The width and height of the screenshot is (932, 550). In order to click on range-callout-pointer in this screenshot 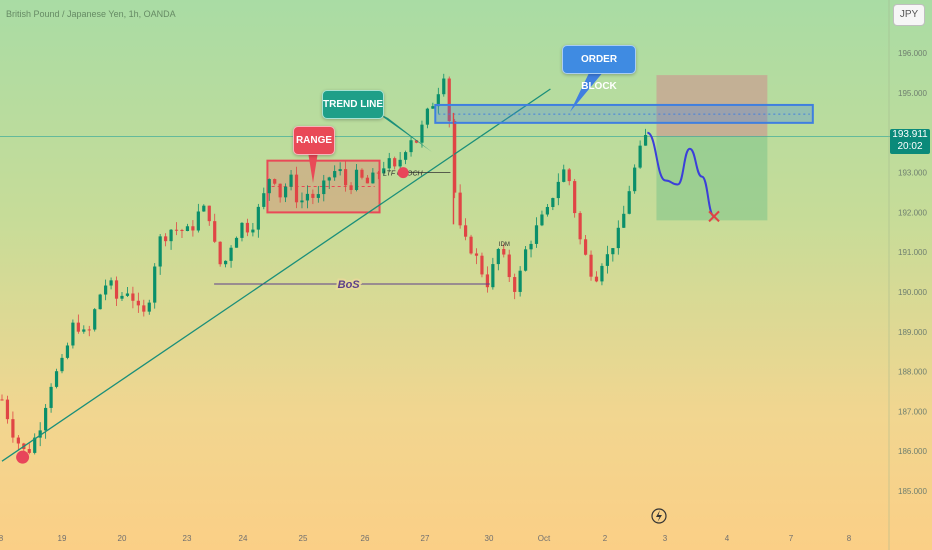, I will do `click(313, 167)`.